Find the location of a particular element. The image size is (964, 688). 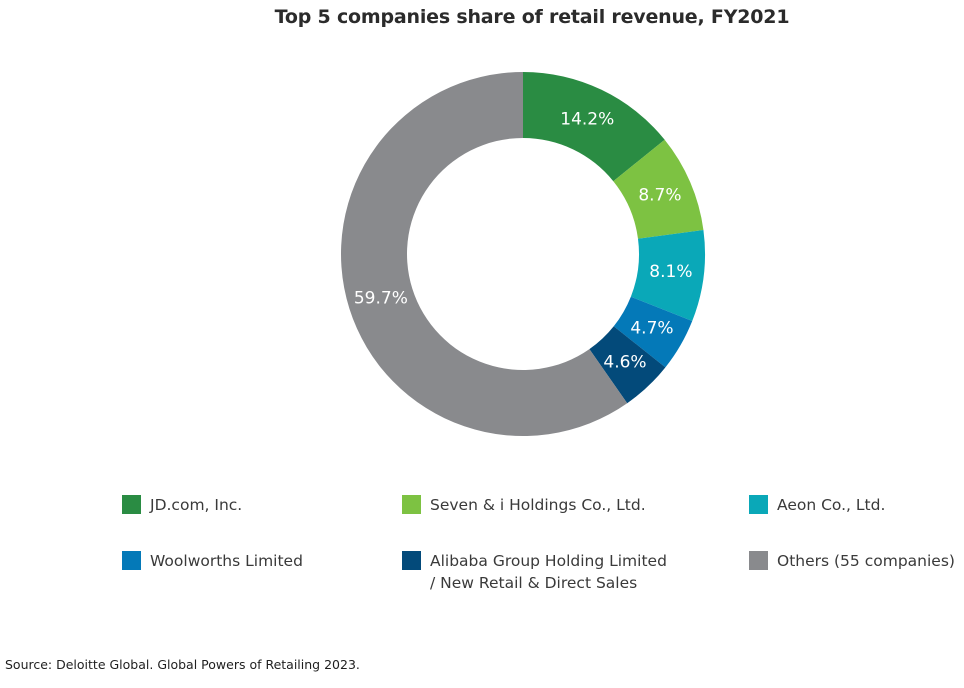

legend-label: Seven & i Holdings Co., Ltd. is located at coordinates (538, 505).